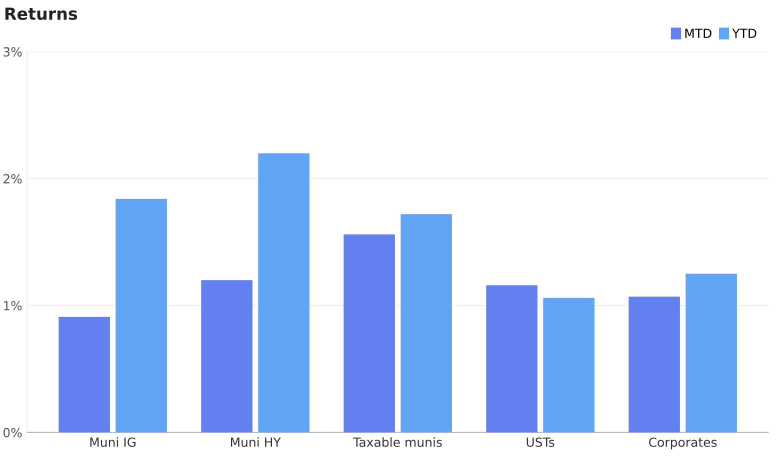  What do you see at coordinates (540, 442) in the screenshot?
I see `x-tick-label: USTs` at bounding box center [540, 442].